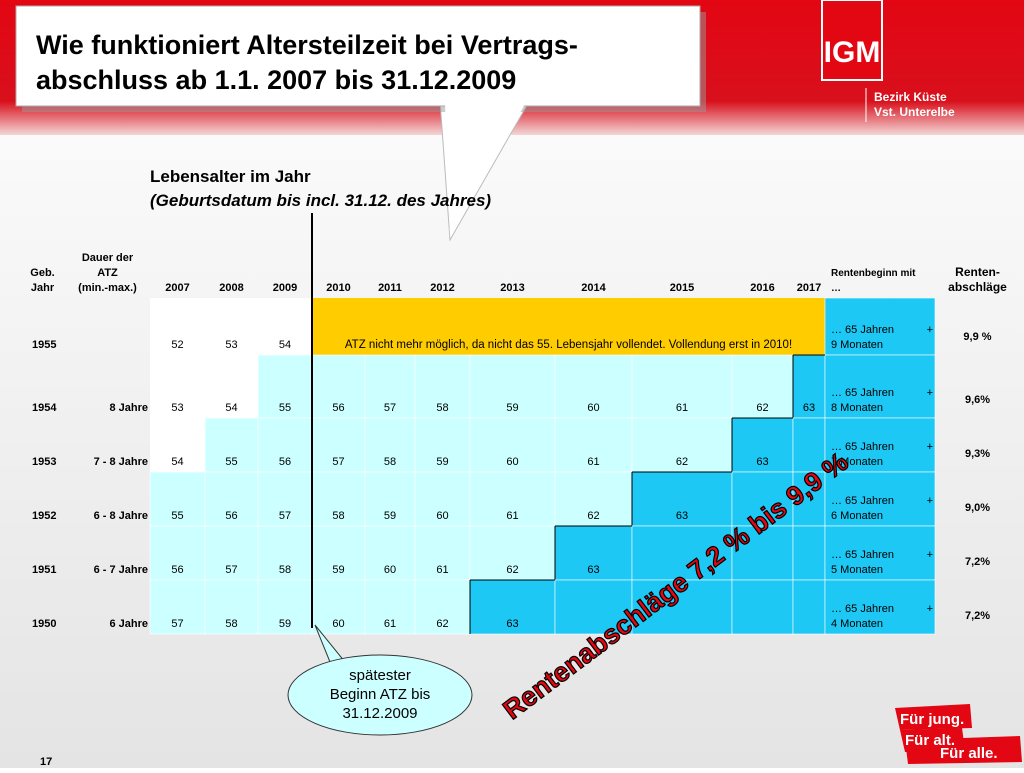 This screenshot has height=773, width=1024. What do you see at coordinates (932, 719) in the screenshot?
I see `slogan: Für jung.` at bounding box center [932, 719].